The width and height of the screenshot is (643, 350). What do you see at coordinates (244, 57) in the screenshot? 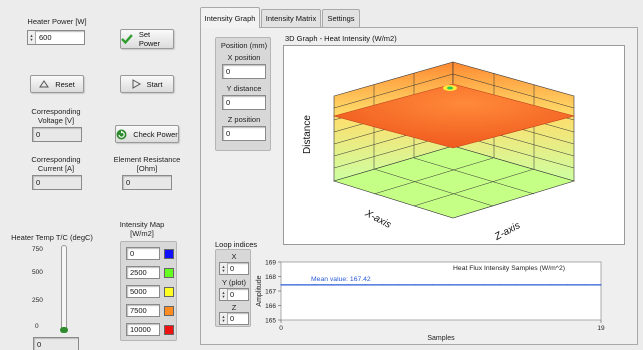
I see `x-position-label: X position` at bounding box center [244, 57].